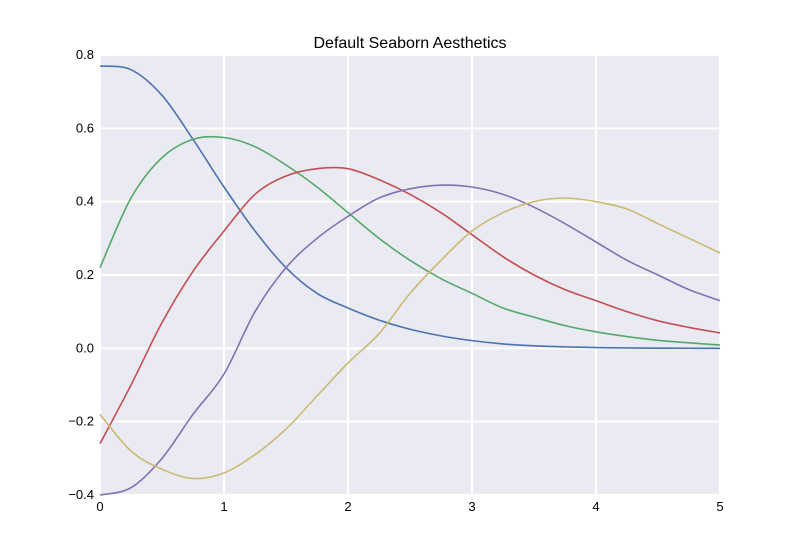  What do you see at coordinates (99, 506) in the screenshot?
I see `x-tick-label: 0` at bounding box center [99, 506].